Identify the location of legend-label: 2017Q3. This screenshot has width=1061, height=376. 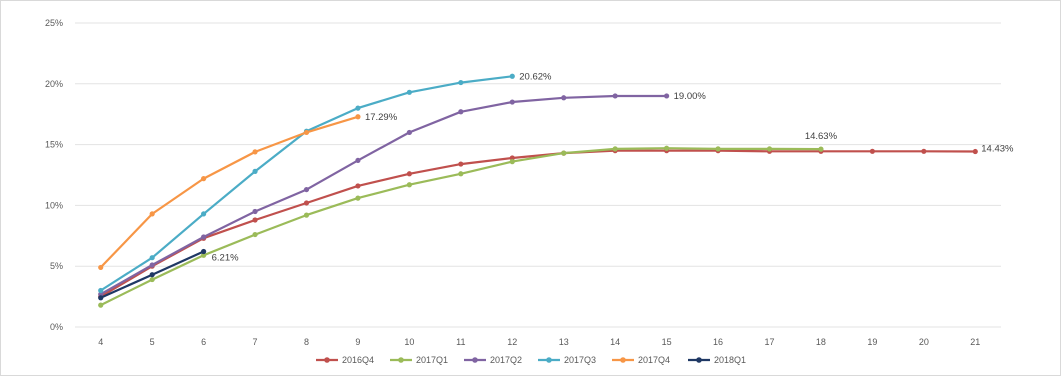
(580, 360).